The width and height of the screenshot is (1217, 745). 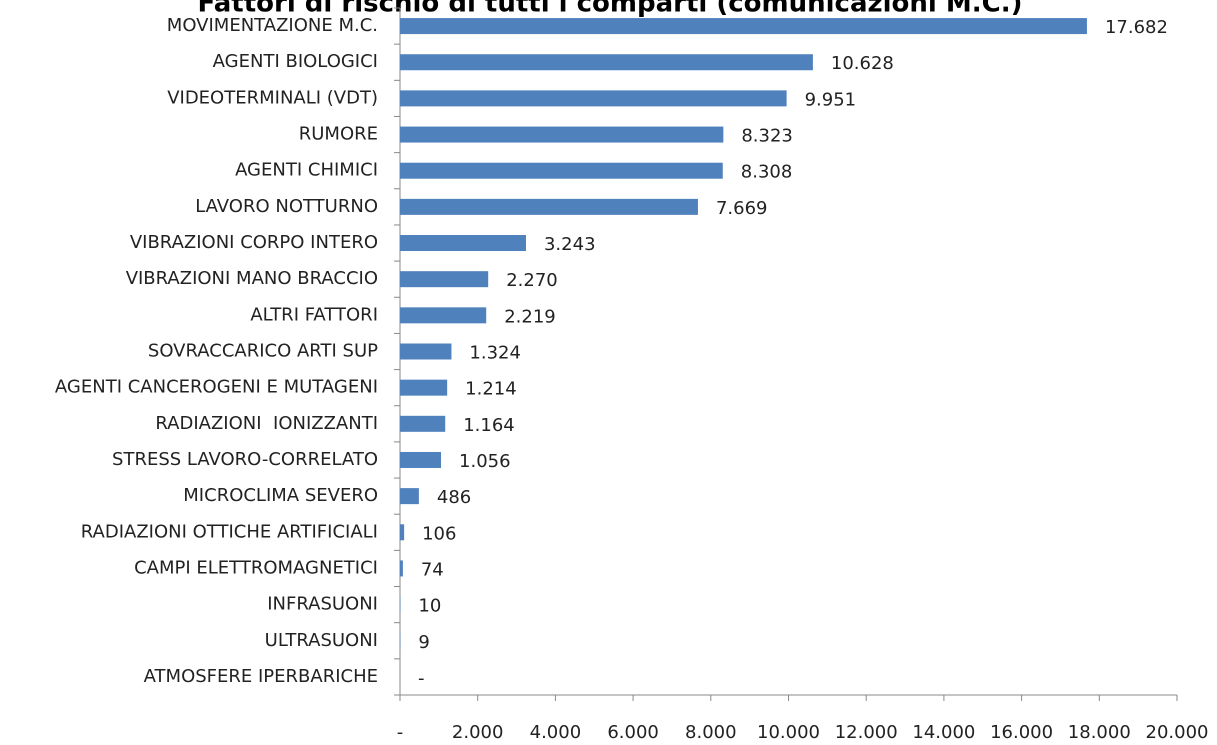 What do you see at coordinates (1021, 732) in the screenshot?
I see `x-tick-label: 16.000` at bounding box center [1021, 732].